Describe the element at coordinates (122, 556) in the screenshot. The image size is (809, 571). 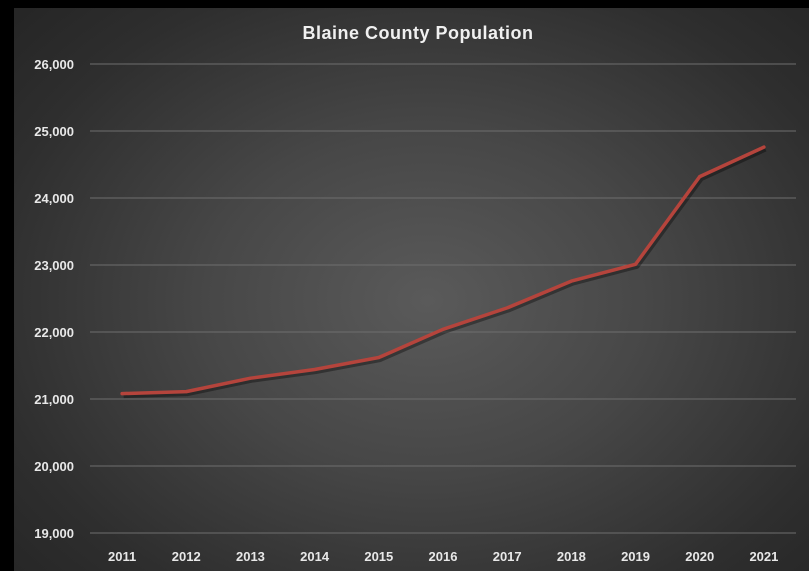
I see `x-tick-label: 2011` at that location.